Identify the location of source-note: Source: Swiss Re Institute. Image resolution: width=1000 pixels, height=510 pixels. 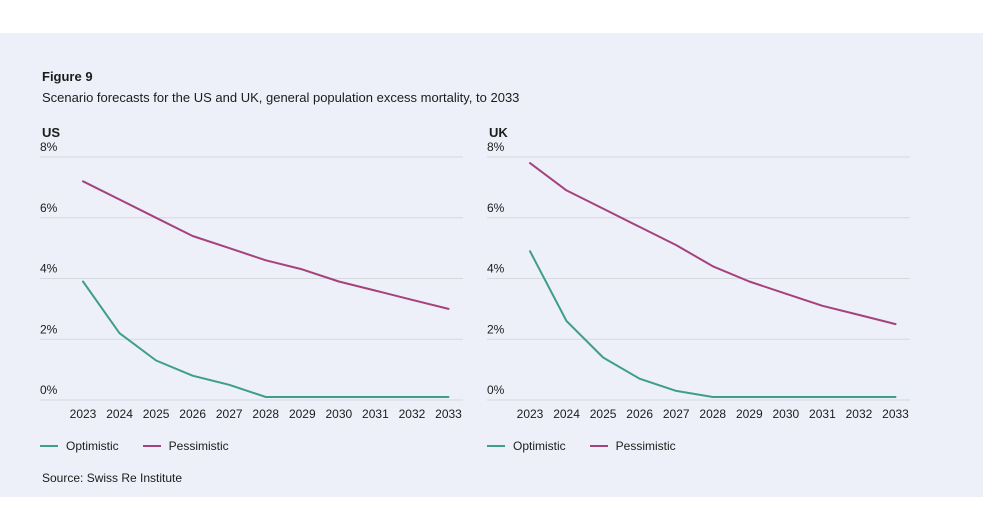
(112, 478).